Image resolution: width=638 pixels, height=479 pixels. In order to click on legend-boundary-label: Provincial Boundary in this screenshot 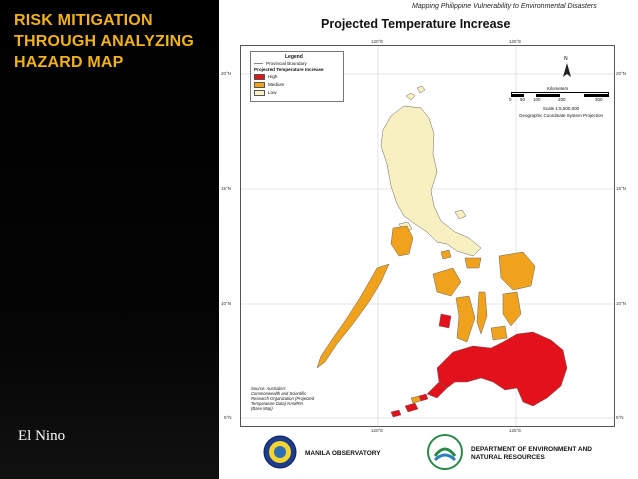, I will do `click(286, 63)`.